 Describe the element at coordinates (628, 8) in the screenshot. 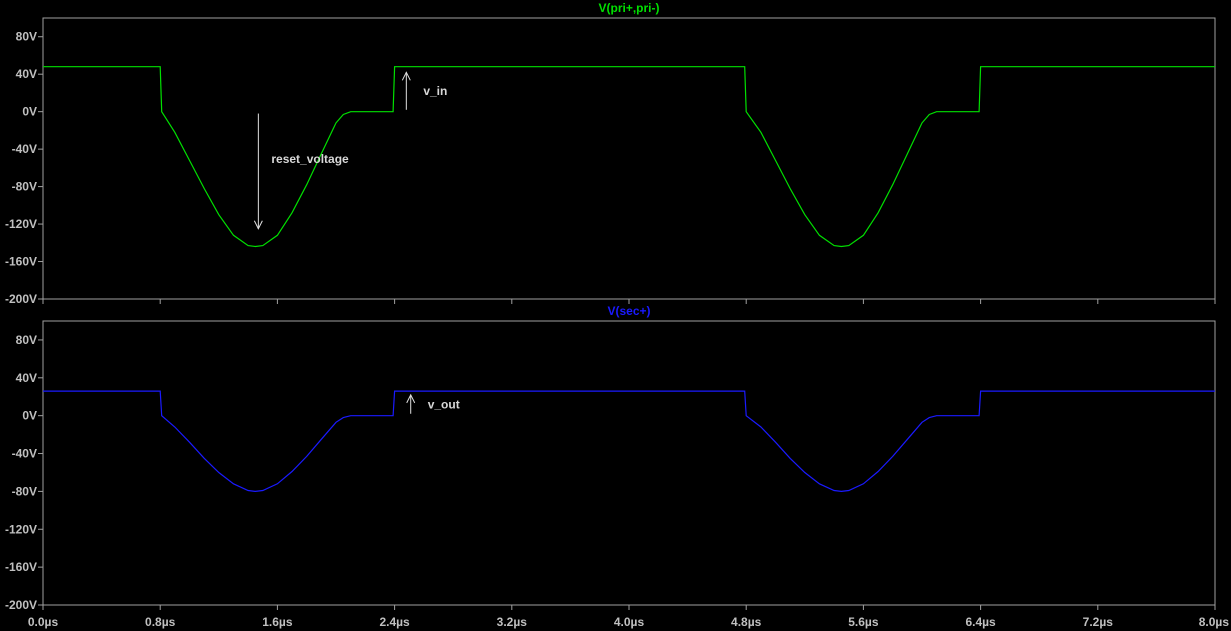

I see `top-plot-title: V(pri+,pri-)` at that location.